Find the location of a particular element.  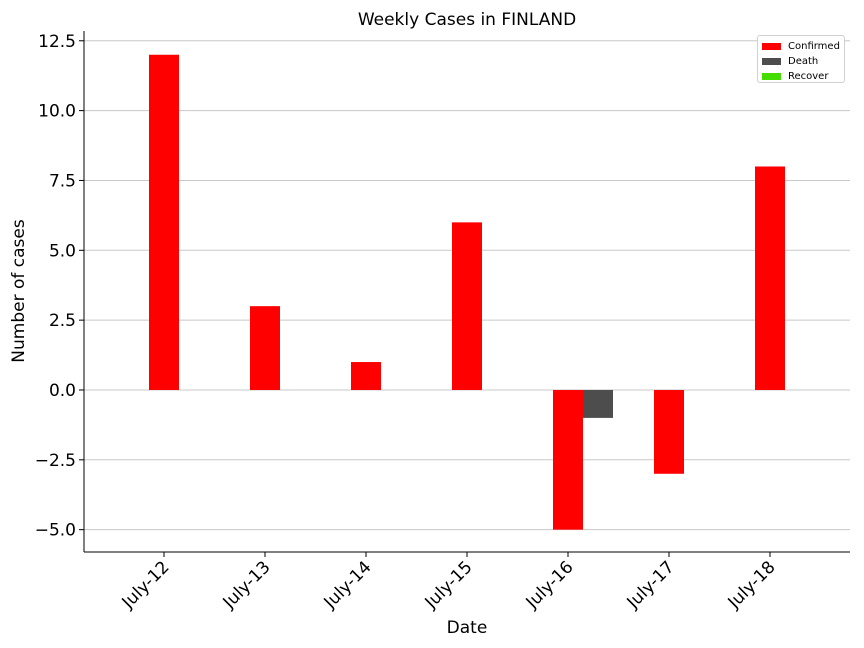

x-tick-label: July-13 is located at coordinates (247, 585).